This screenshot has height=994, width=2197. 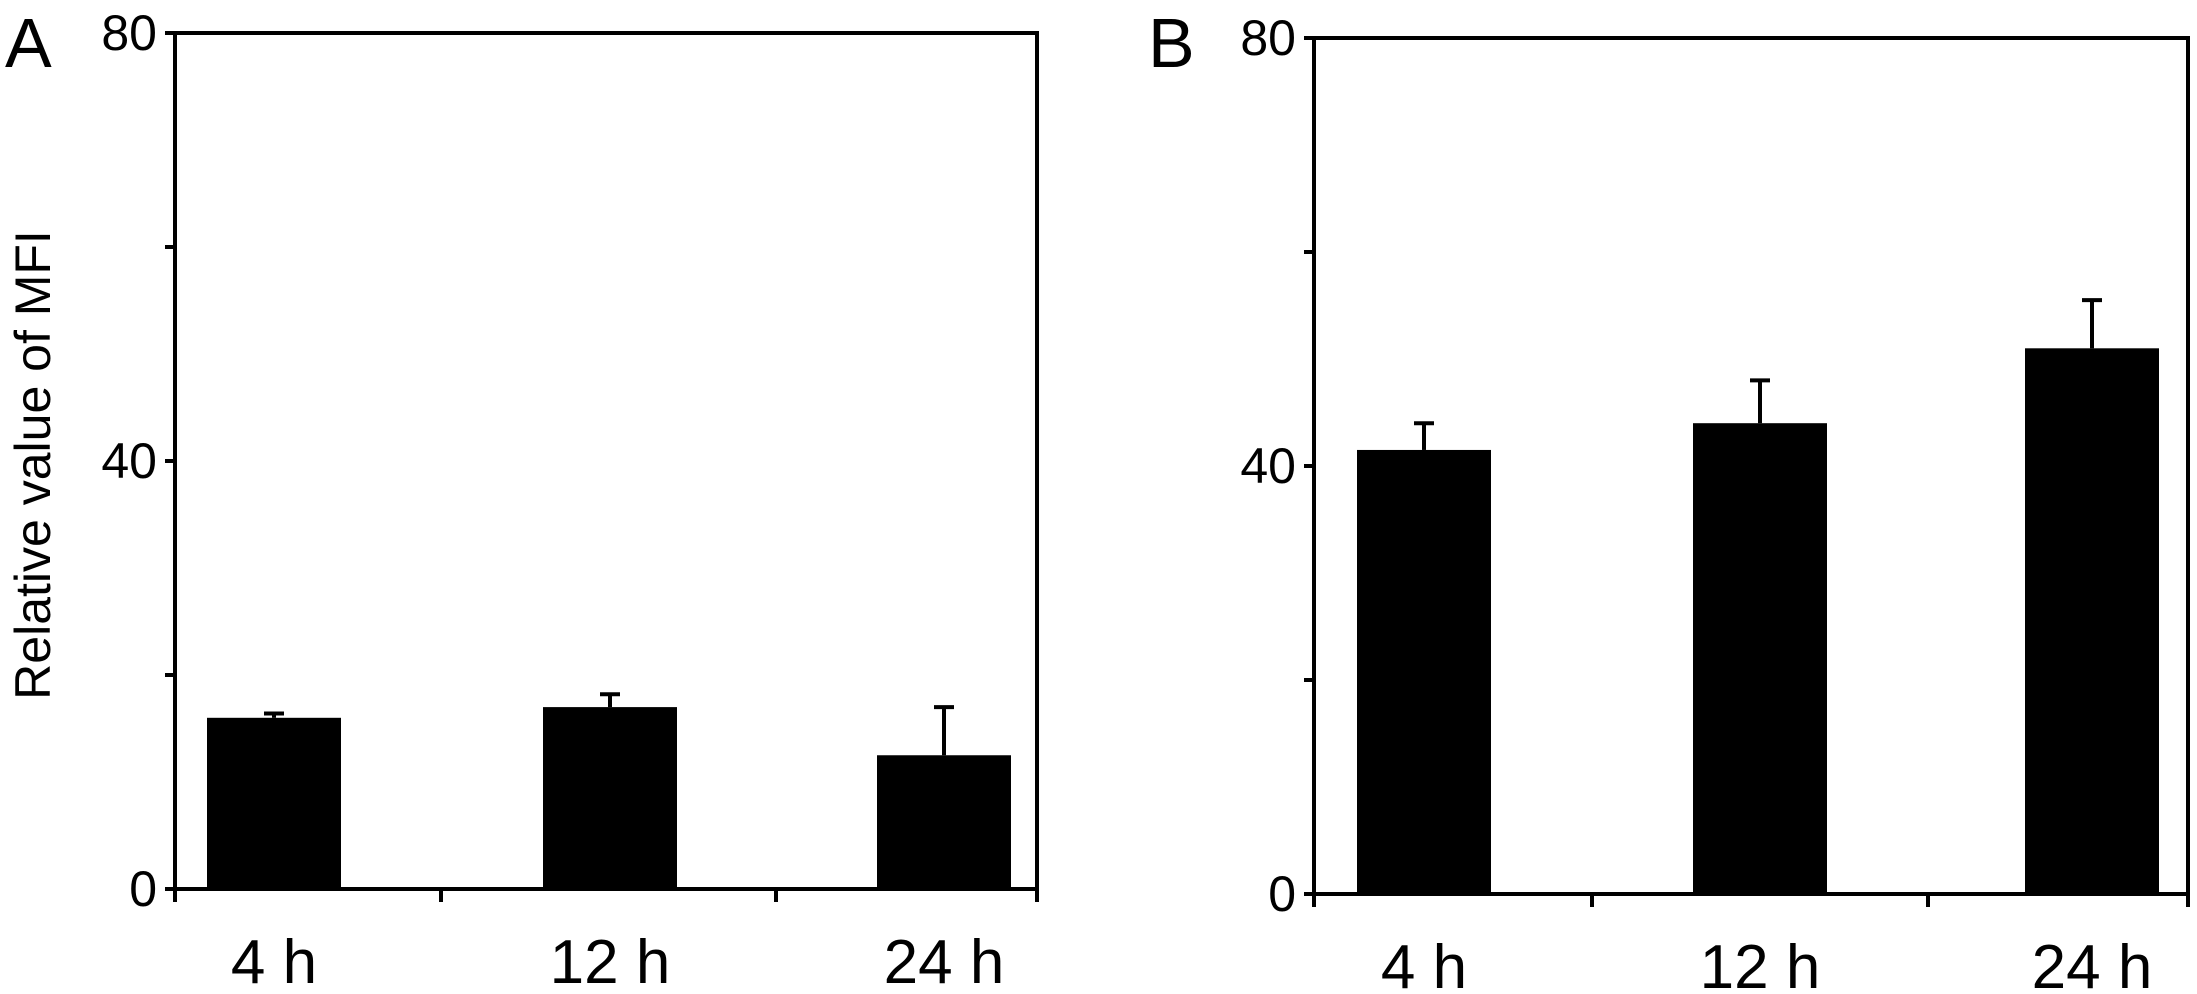 I want to click on panel-a-y-axis: 0 40 80, so click(x=138, y=461).